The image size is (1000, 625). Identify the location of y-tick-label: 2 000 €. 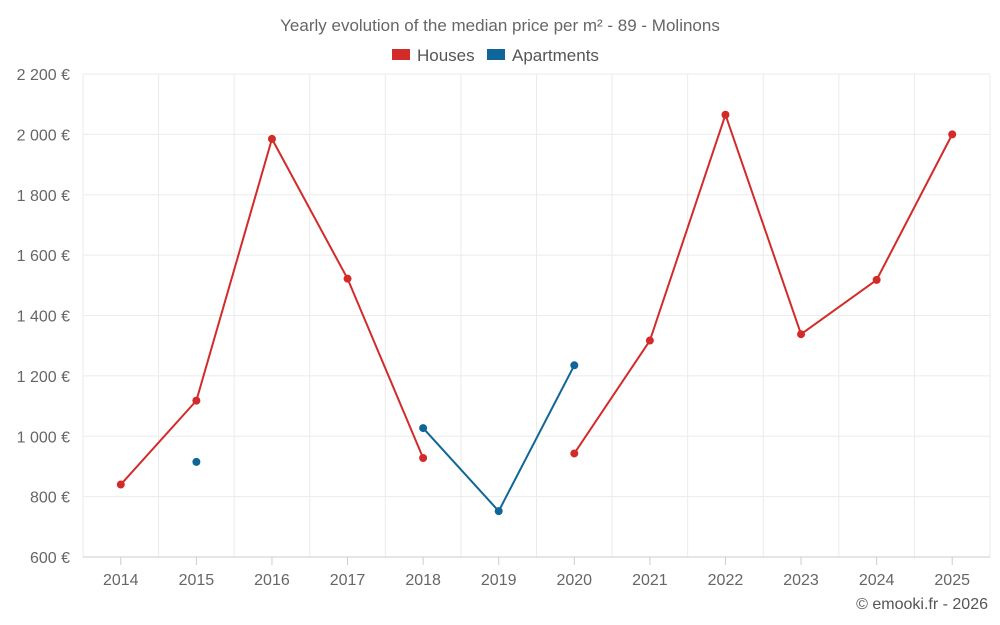
(43, 135).